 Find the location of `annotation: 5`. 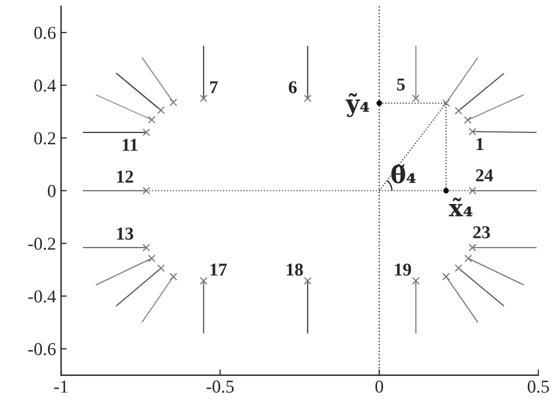

annotation: 5 is located at coordinates (401, 84).